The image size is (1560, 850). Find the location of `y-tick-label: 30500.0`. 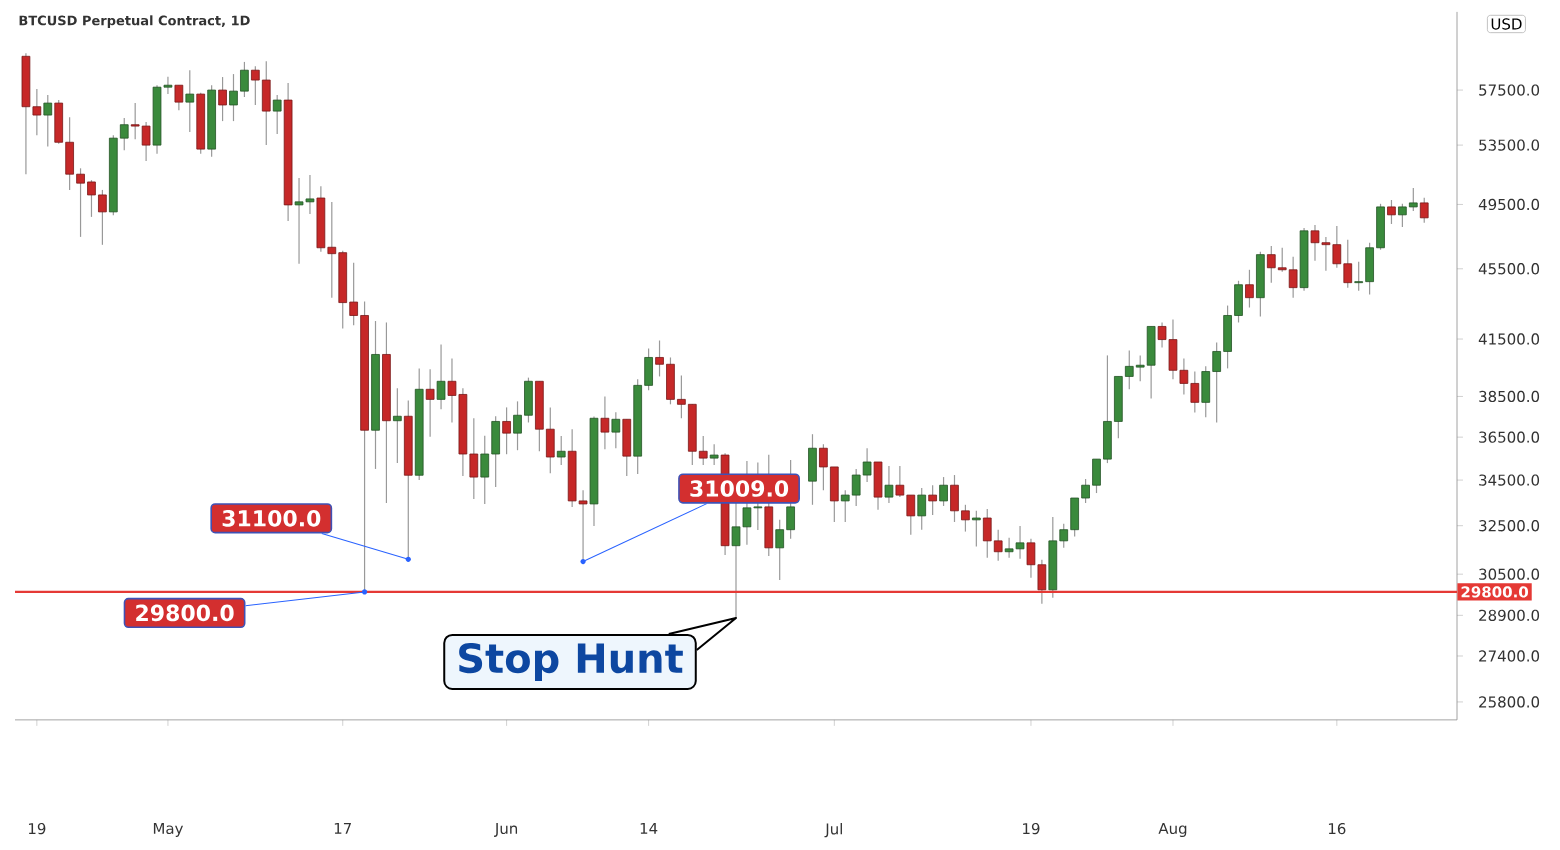

y-tick-label: 30500.0 is located at coordinates (1509, 574).